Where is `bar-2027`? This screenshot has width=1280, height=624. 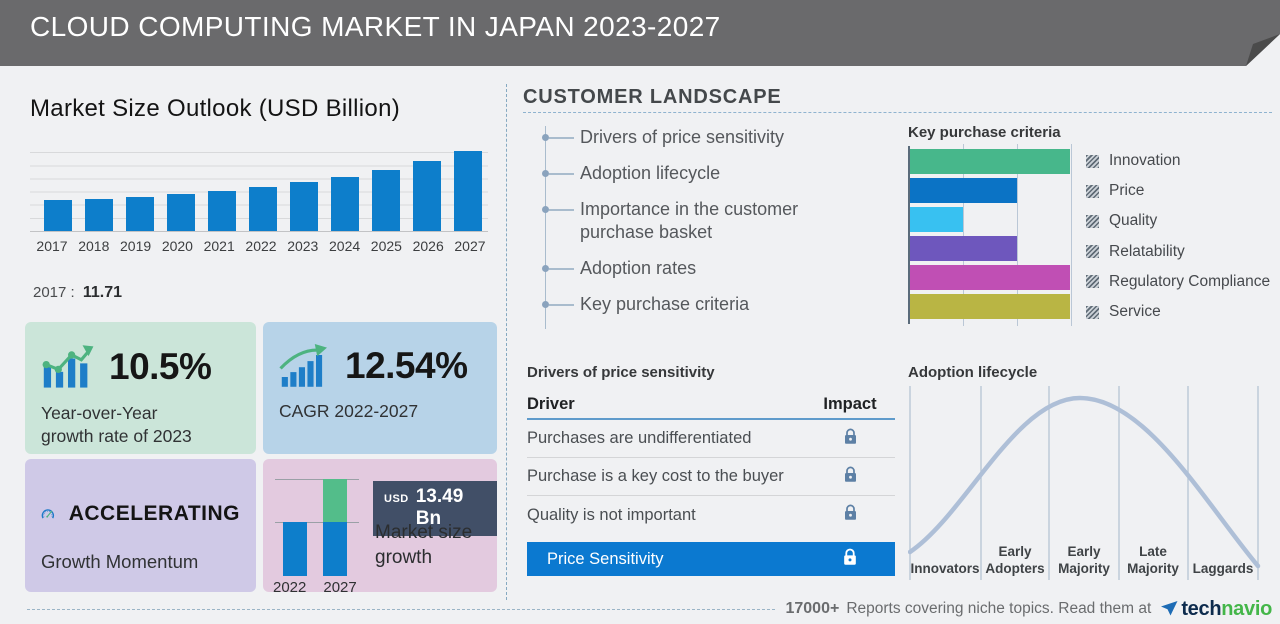 bar-2027 is located at coordinates (468, 191).